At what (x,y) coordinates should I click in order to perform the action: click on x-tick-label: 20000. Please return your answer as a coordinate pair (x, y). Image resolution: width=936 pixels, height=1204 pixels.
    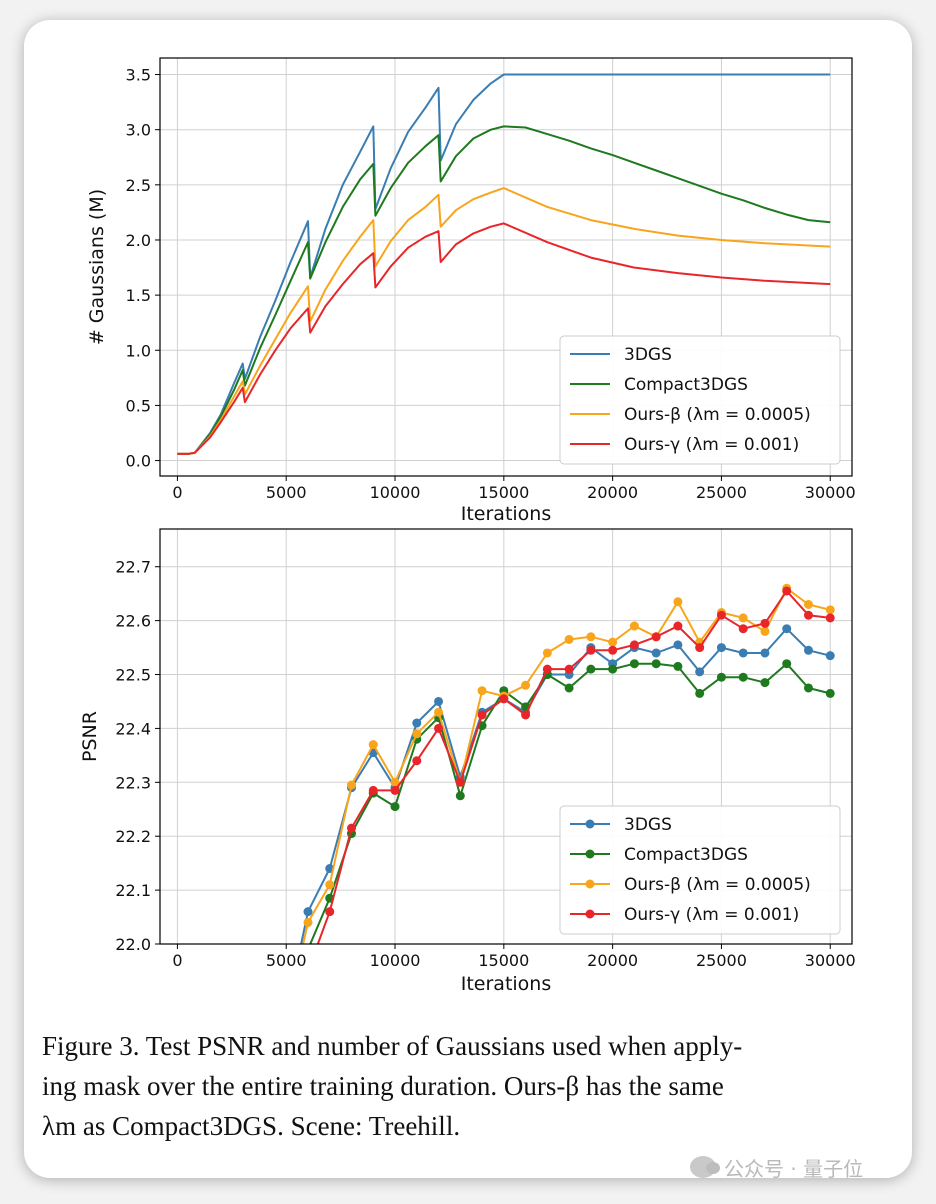
    Looking at the image, I should click on (612, 492).